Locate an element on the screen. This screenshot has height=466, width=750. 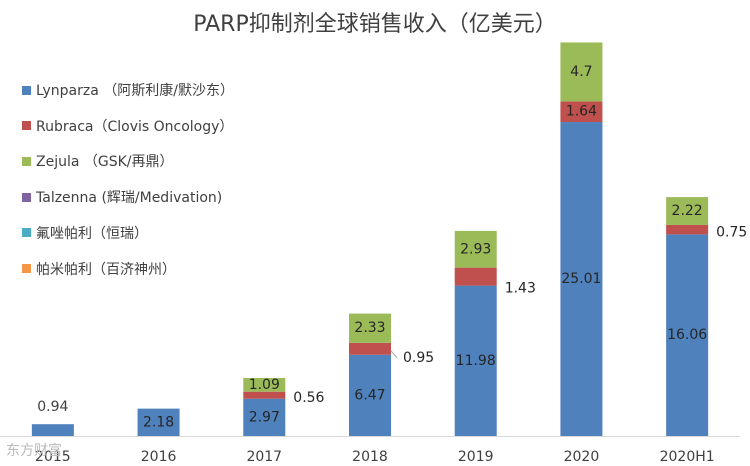
data-label-2017-series0: 2.97 is located at coordinates (264, 417).